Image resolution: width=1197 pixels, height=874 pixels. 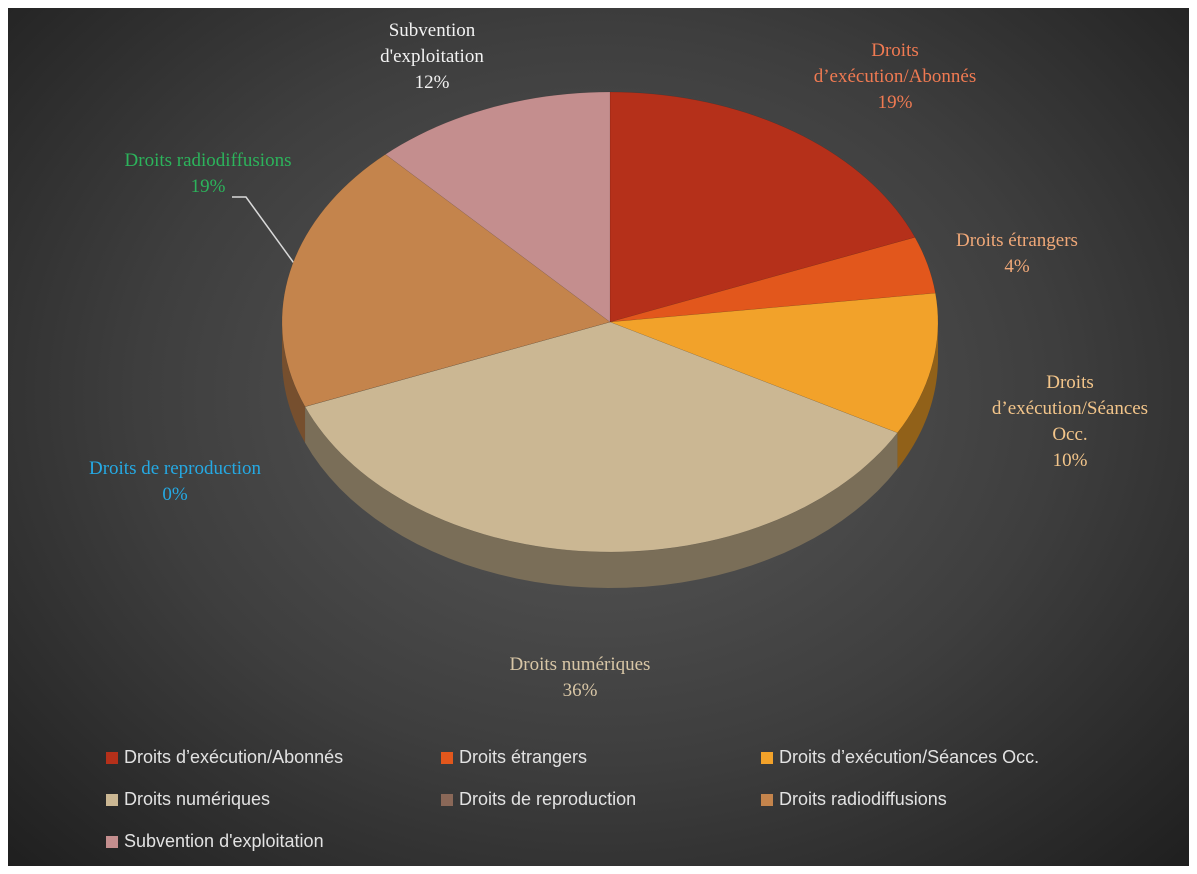 What do you see at coordinates (909, 757) in the screenshot?
I see `legend-label: Droits d’exécution/Séances Occ.` at bounding box center [909, 757].